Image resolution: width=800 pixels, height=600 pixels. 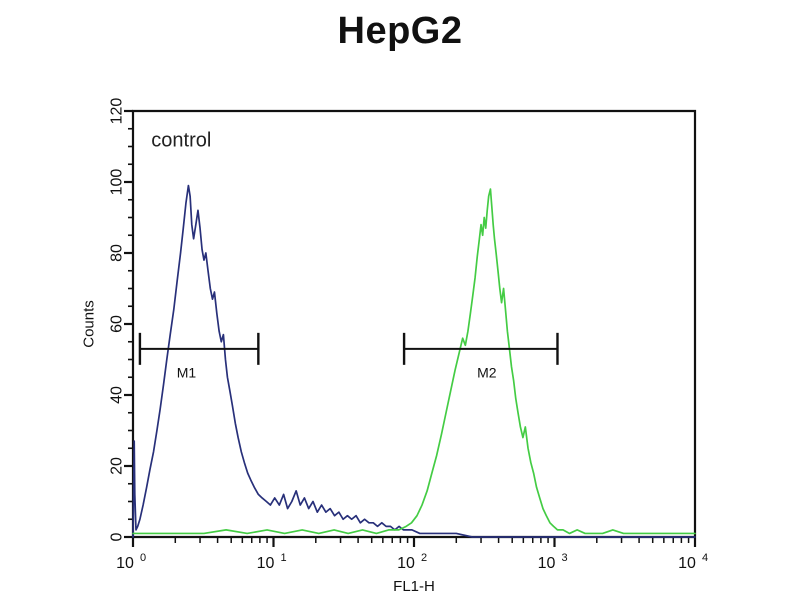 What do you see at coordinates (564, 558) in the screenshot?
I see `x-tick-label-exponent: 3` at bounding box center [564, 558].